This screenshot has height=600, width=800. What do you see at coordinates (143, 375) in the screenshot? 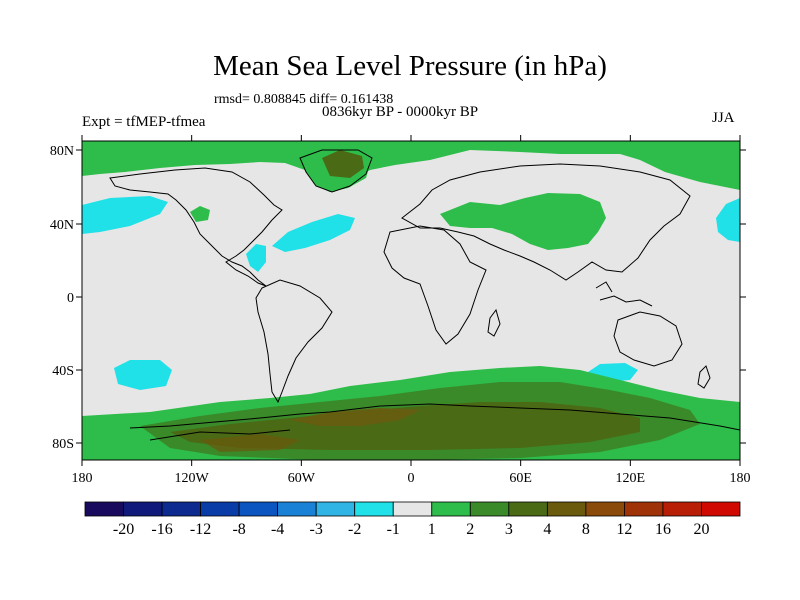
I see `anomaly-cyan-spacific` at bounding box center [143, 375].